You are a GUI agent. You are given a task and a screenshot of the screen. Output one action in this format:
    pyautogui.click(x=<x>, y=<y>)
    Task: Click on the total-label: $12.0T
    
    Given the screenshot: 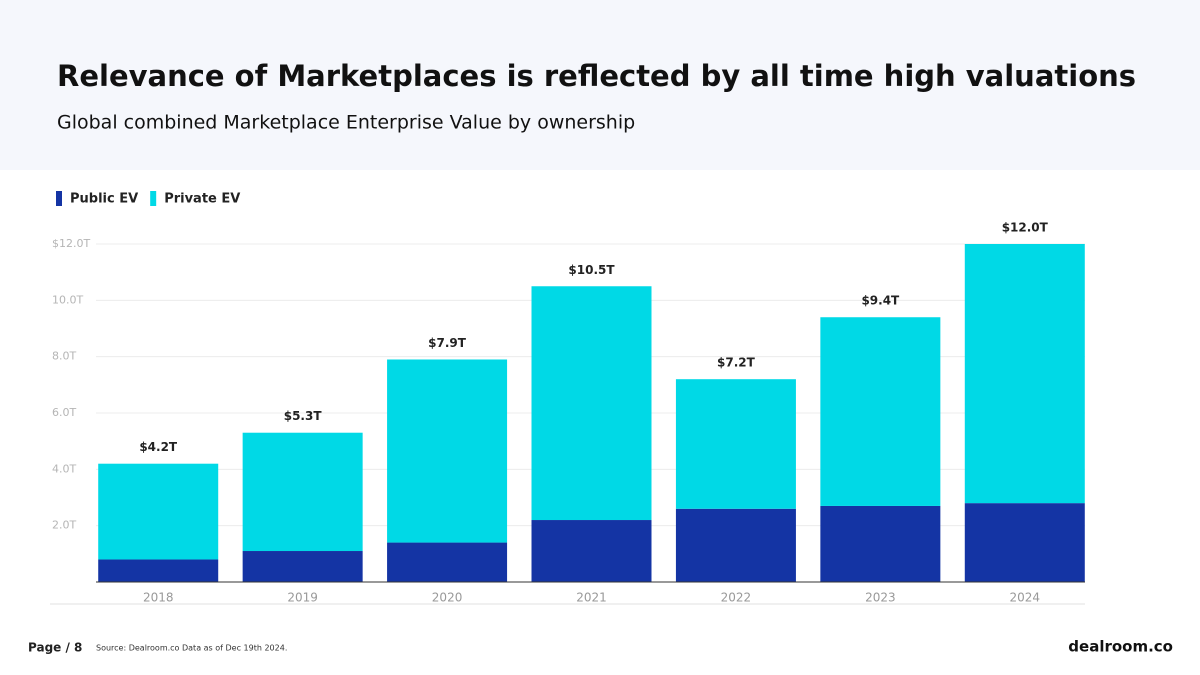 What is the action you would take?
    pyautogui.click(x=1025, y=228)
    